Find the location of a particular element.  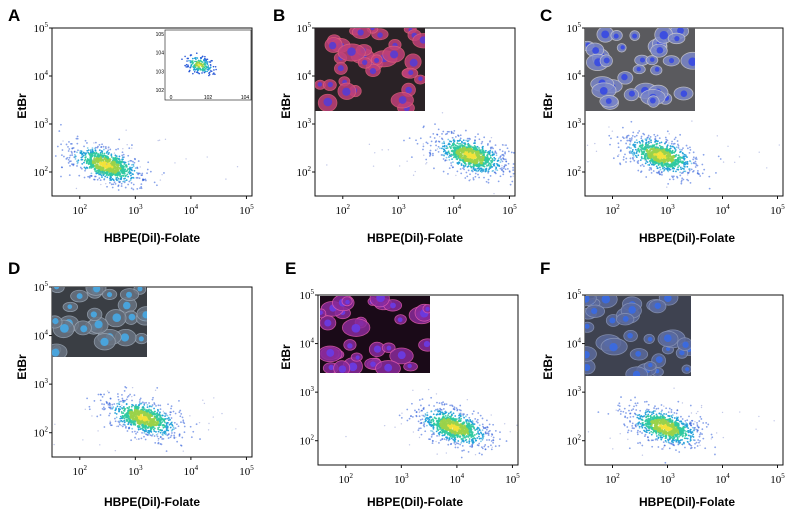

flow-inset-x-tick: 102 is located at coordinates (208, 98).